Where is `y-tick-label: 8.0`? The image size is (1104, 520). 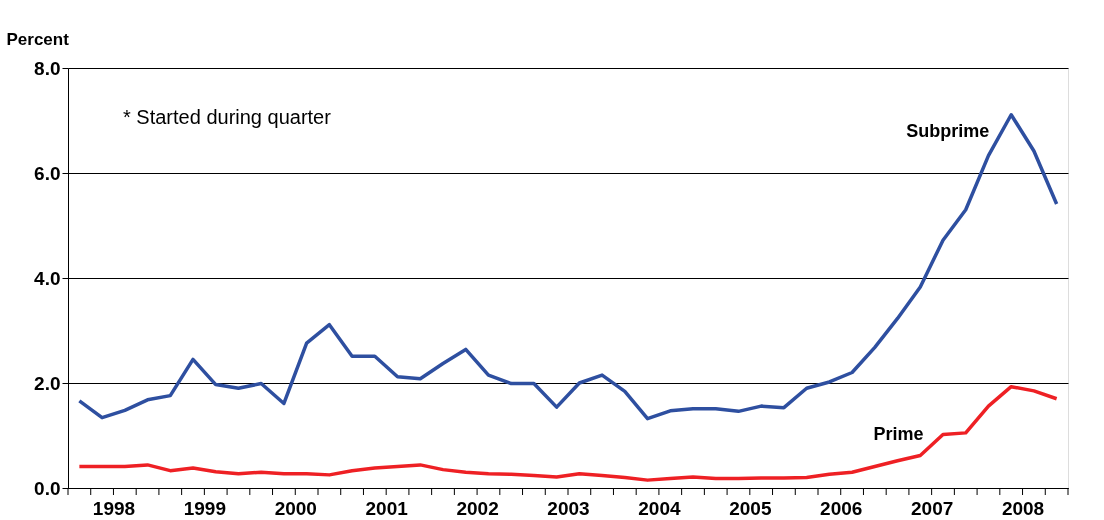
y-tick-label: 8.0 is located at coordinates (47, 68).